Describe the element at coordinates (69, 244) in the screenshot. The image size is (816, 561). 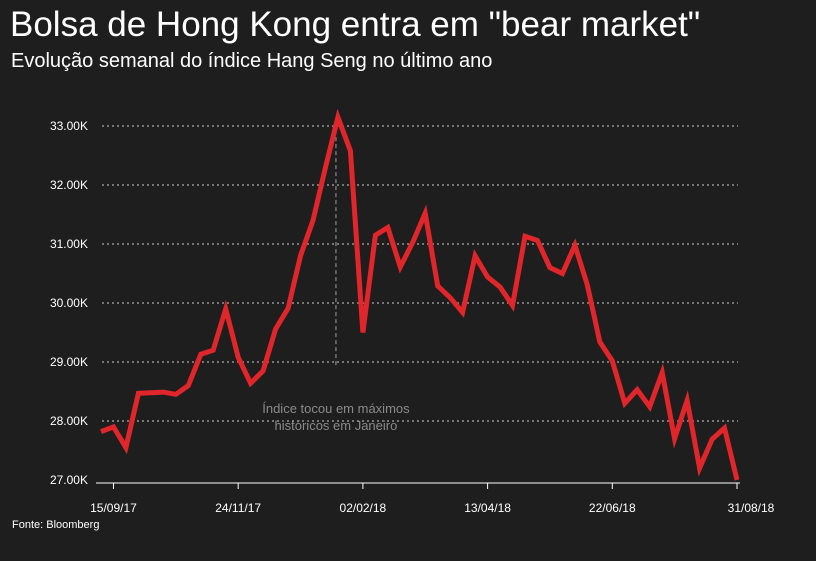
I see `y-tick-label: 31.00K` at that location.